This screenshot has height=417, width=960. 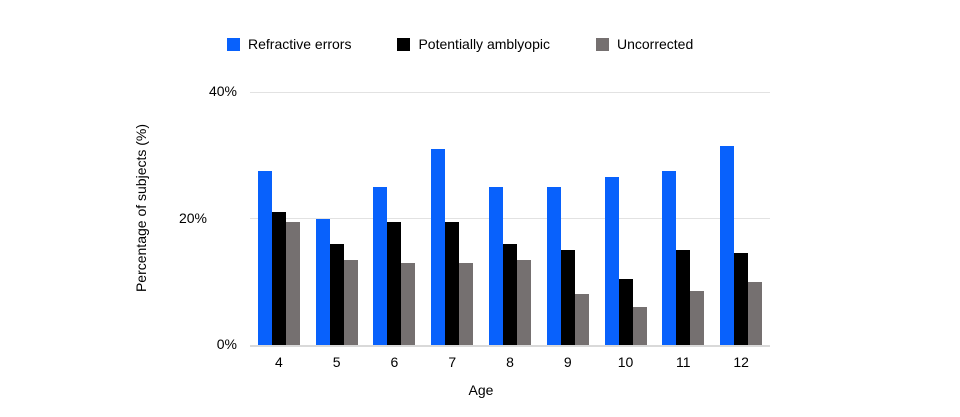 What do you see at coordinates (567, 362) in the screenshot?
I see `x-tick-label: 9` at bounding box center [567, 362].